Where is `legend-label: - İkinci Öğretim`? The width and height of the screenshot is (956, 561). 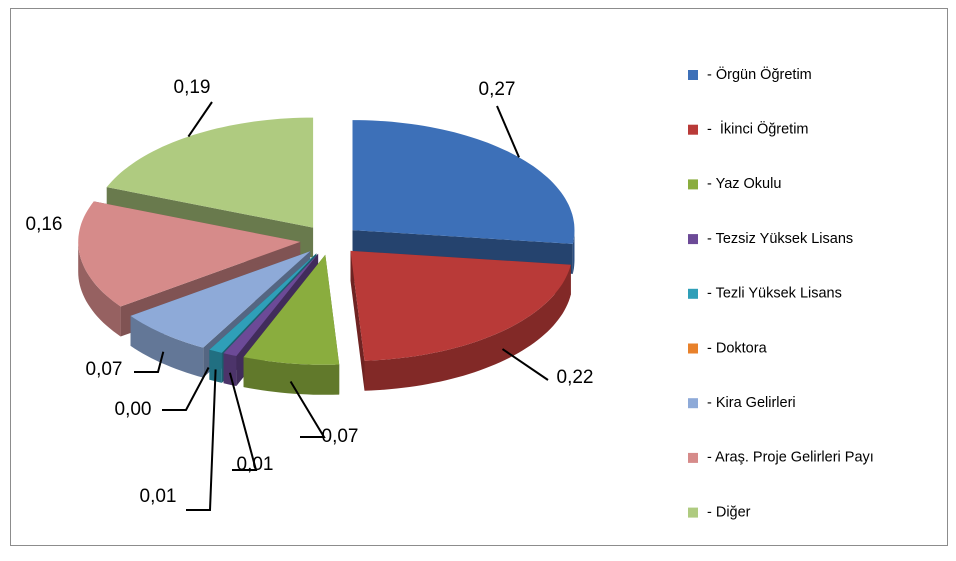
legend-label: - İkinci Öğretim is located at coordinates (758, 129).